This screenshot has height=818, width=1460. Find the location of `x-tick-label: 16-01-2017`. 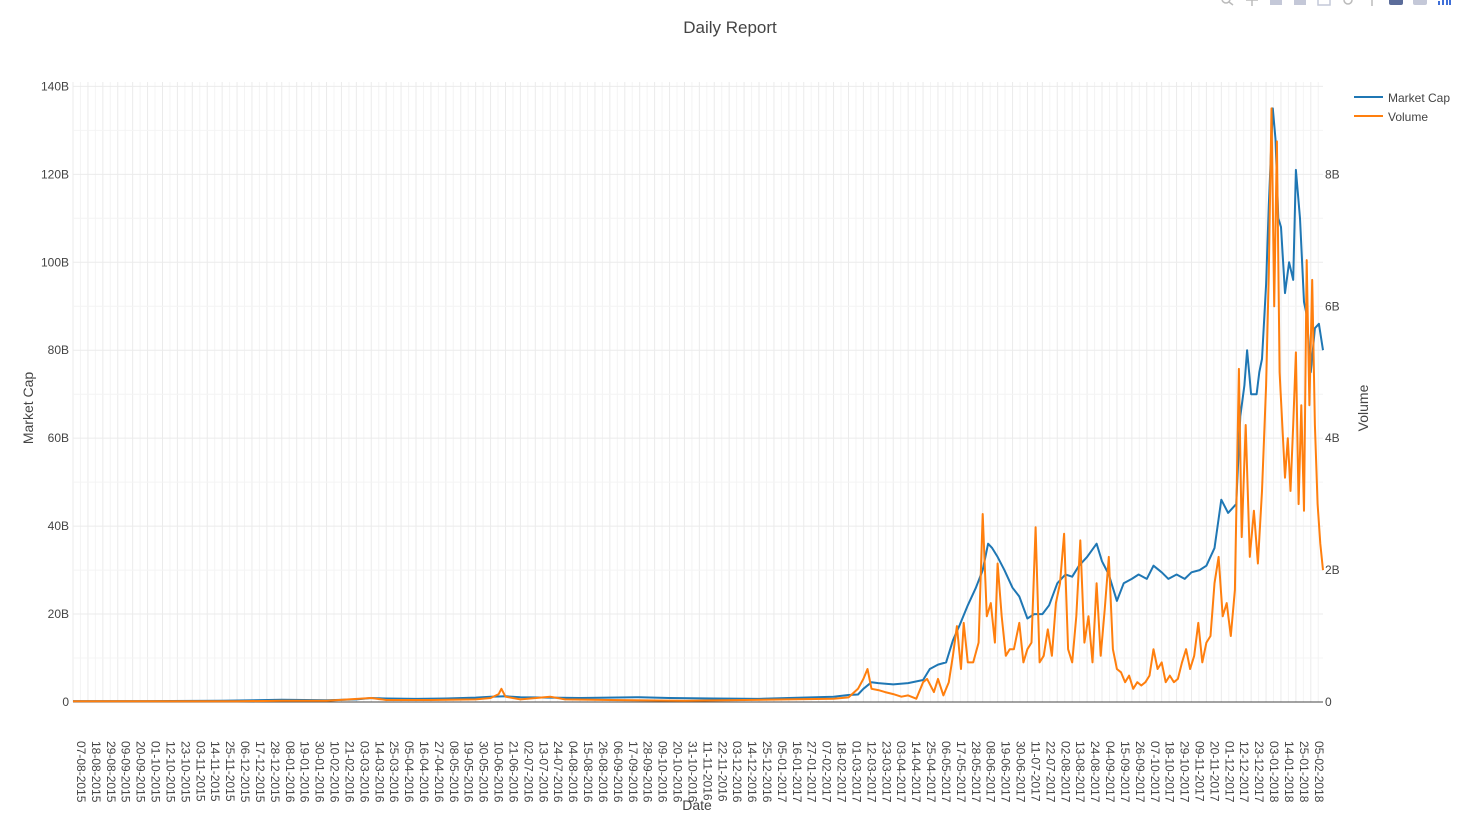

x-tick-label: 16-01-2017 is located at coordinates (797, 772).